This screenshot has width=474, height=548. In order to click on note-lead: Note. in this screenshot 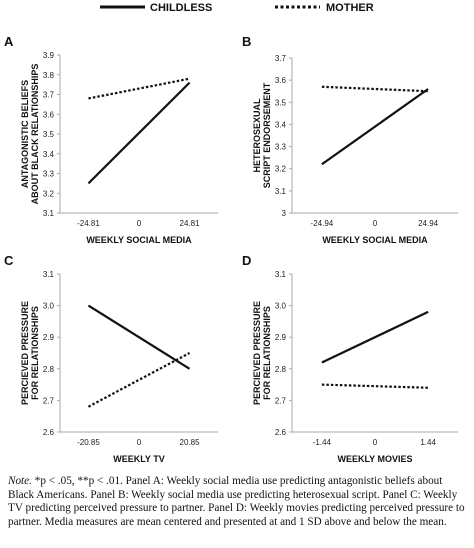, I will do `click(20, 481)`.